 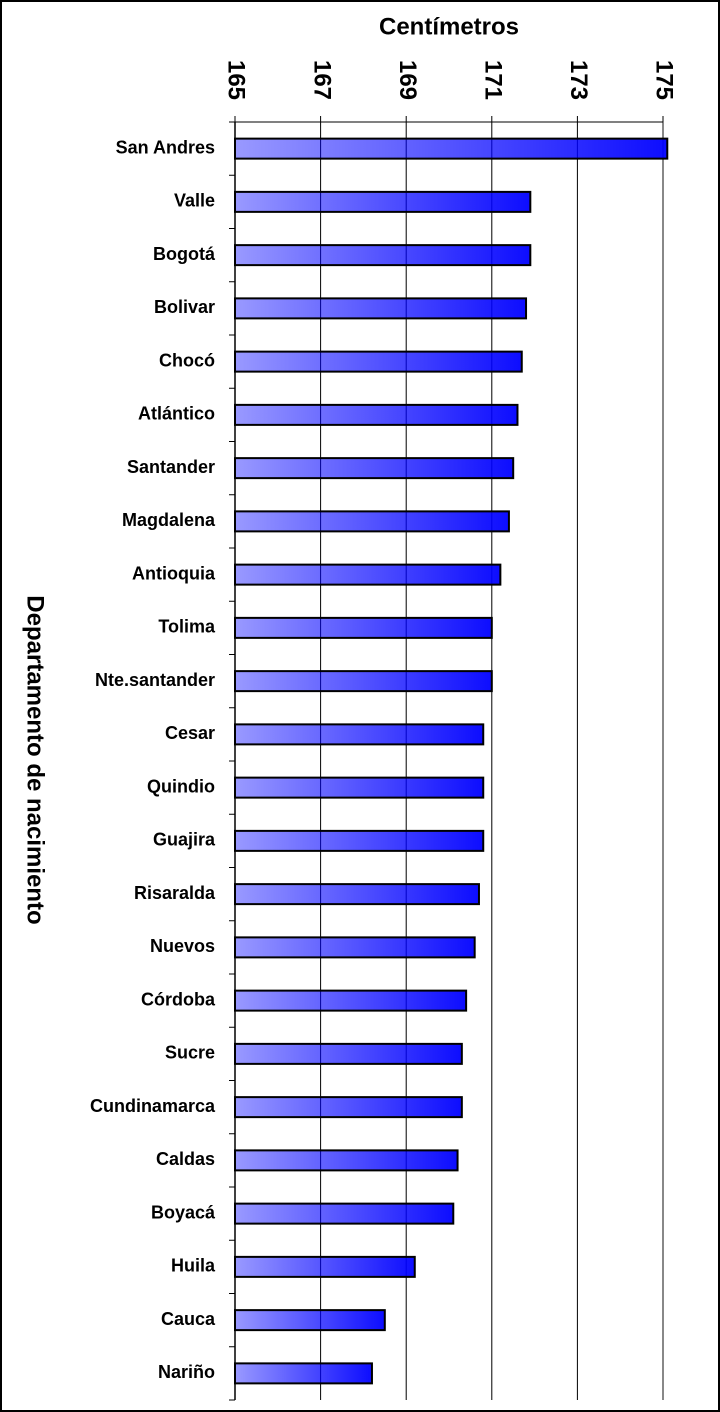 I want to click on y-tick-label: Cundinamarca, so click(x=153, y=1106).